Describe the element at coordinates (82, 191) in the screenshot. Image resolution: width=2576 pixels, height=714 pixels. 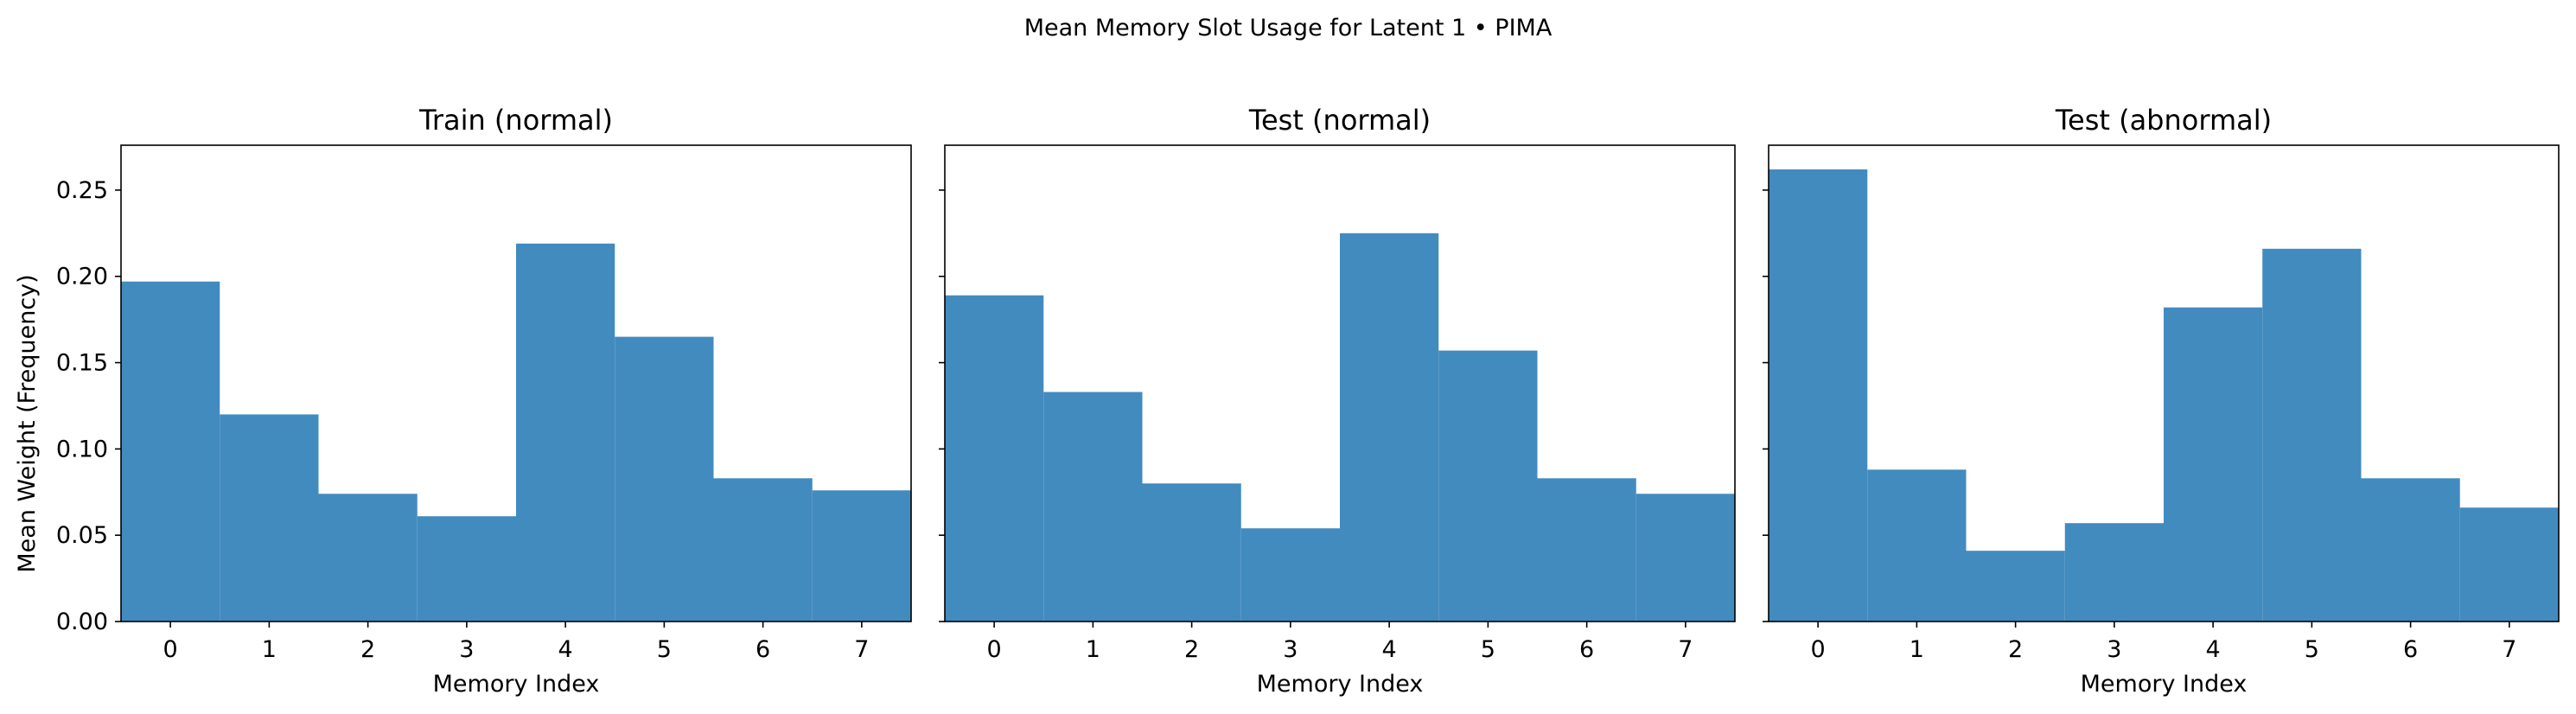
I see `y-tick-label: 0.25` at that location.